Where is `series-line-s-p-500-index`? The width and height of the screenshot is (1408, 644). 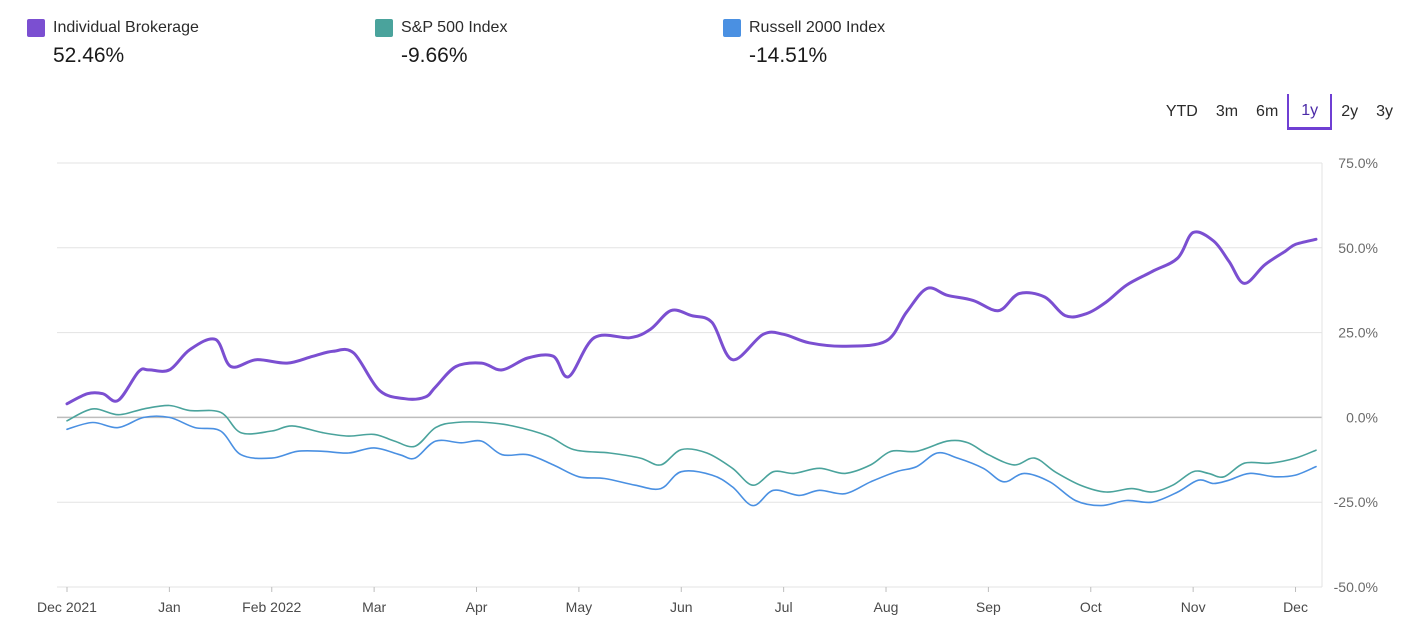
series-line-s-p-500-index is located at coordinates (691, 448).